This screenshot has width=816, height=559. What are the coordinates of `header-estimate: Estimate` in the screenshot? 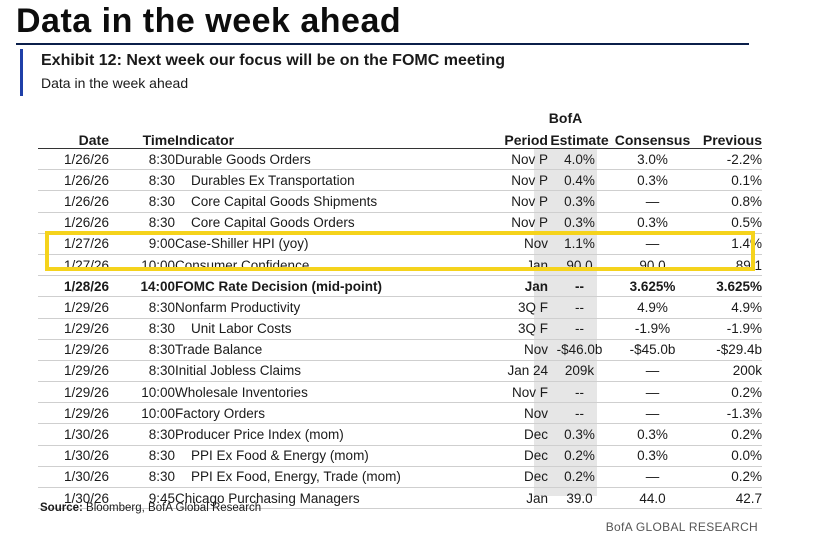 It's located at (579, 139).